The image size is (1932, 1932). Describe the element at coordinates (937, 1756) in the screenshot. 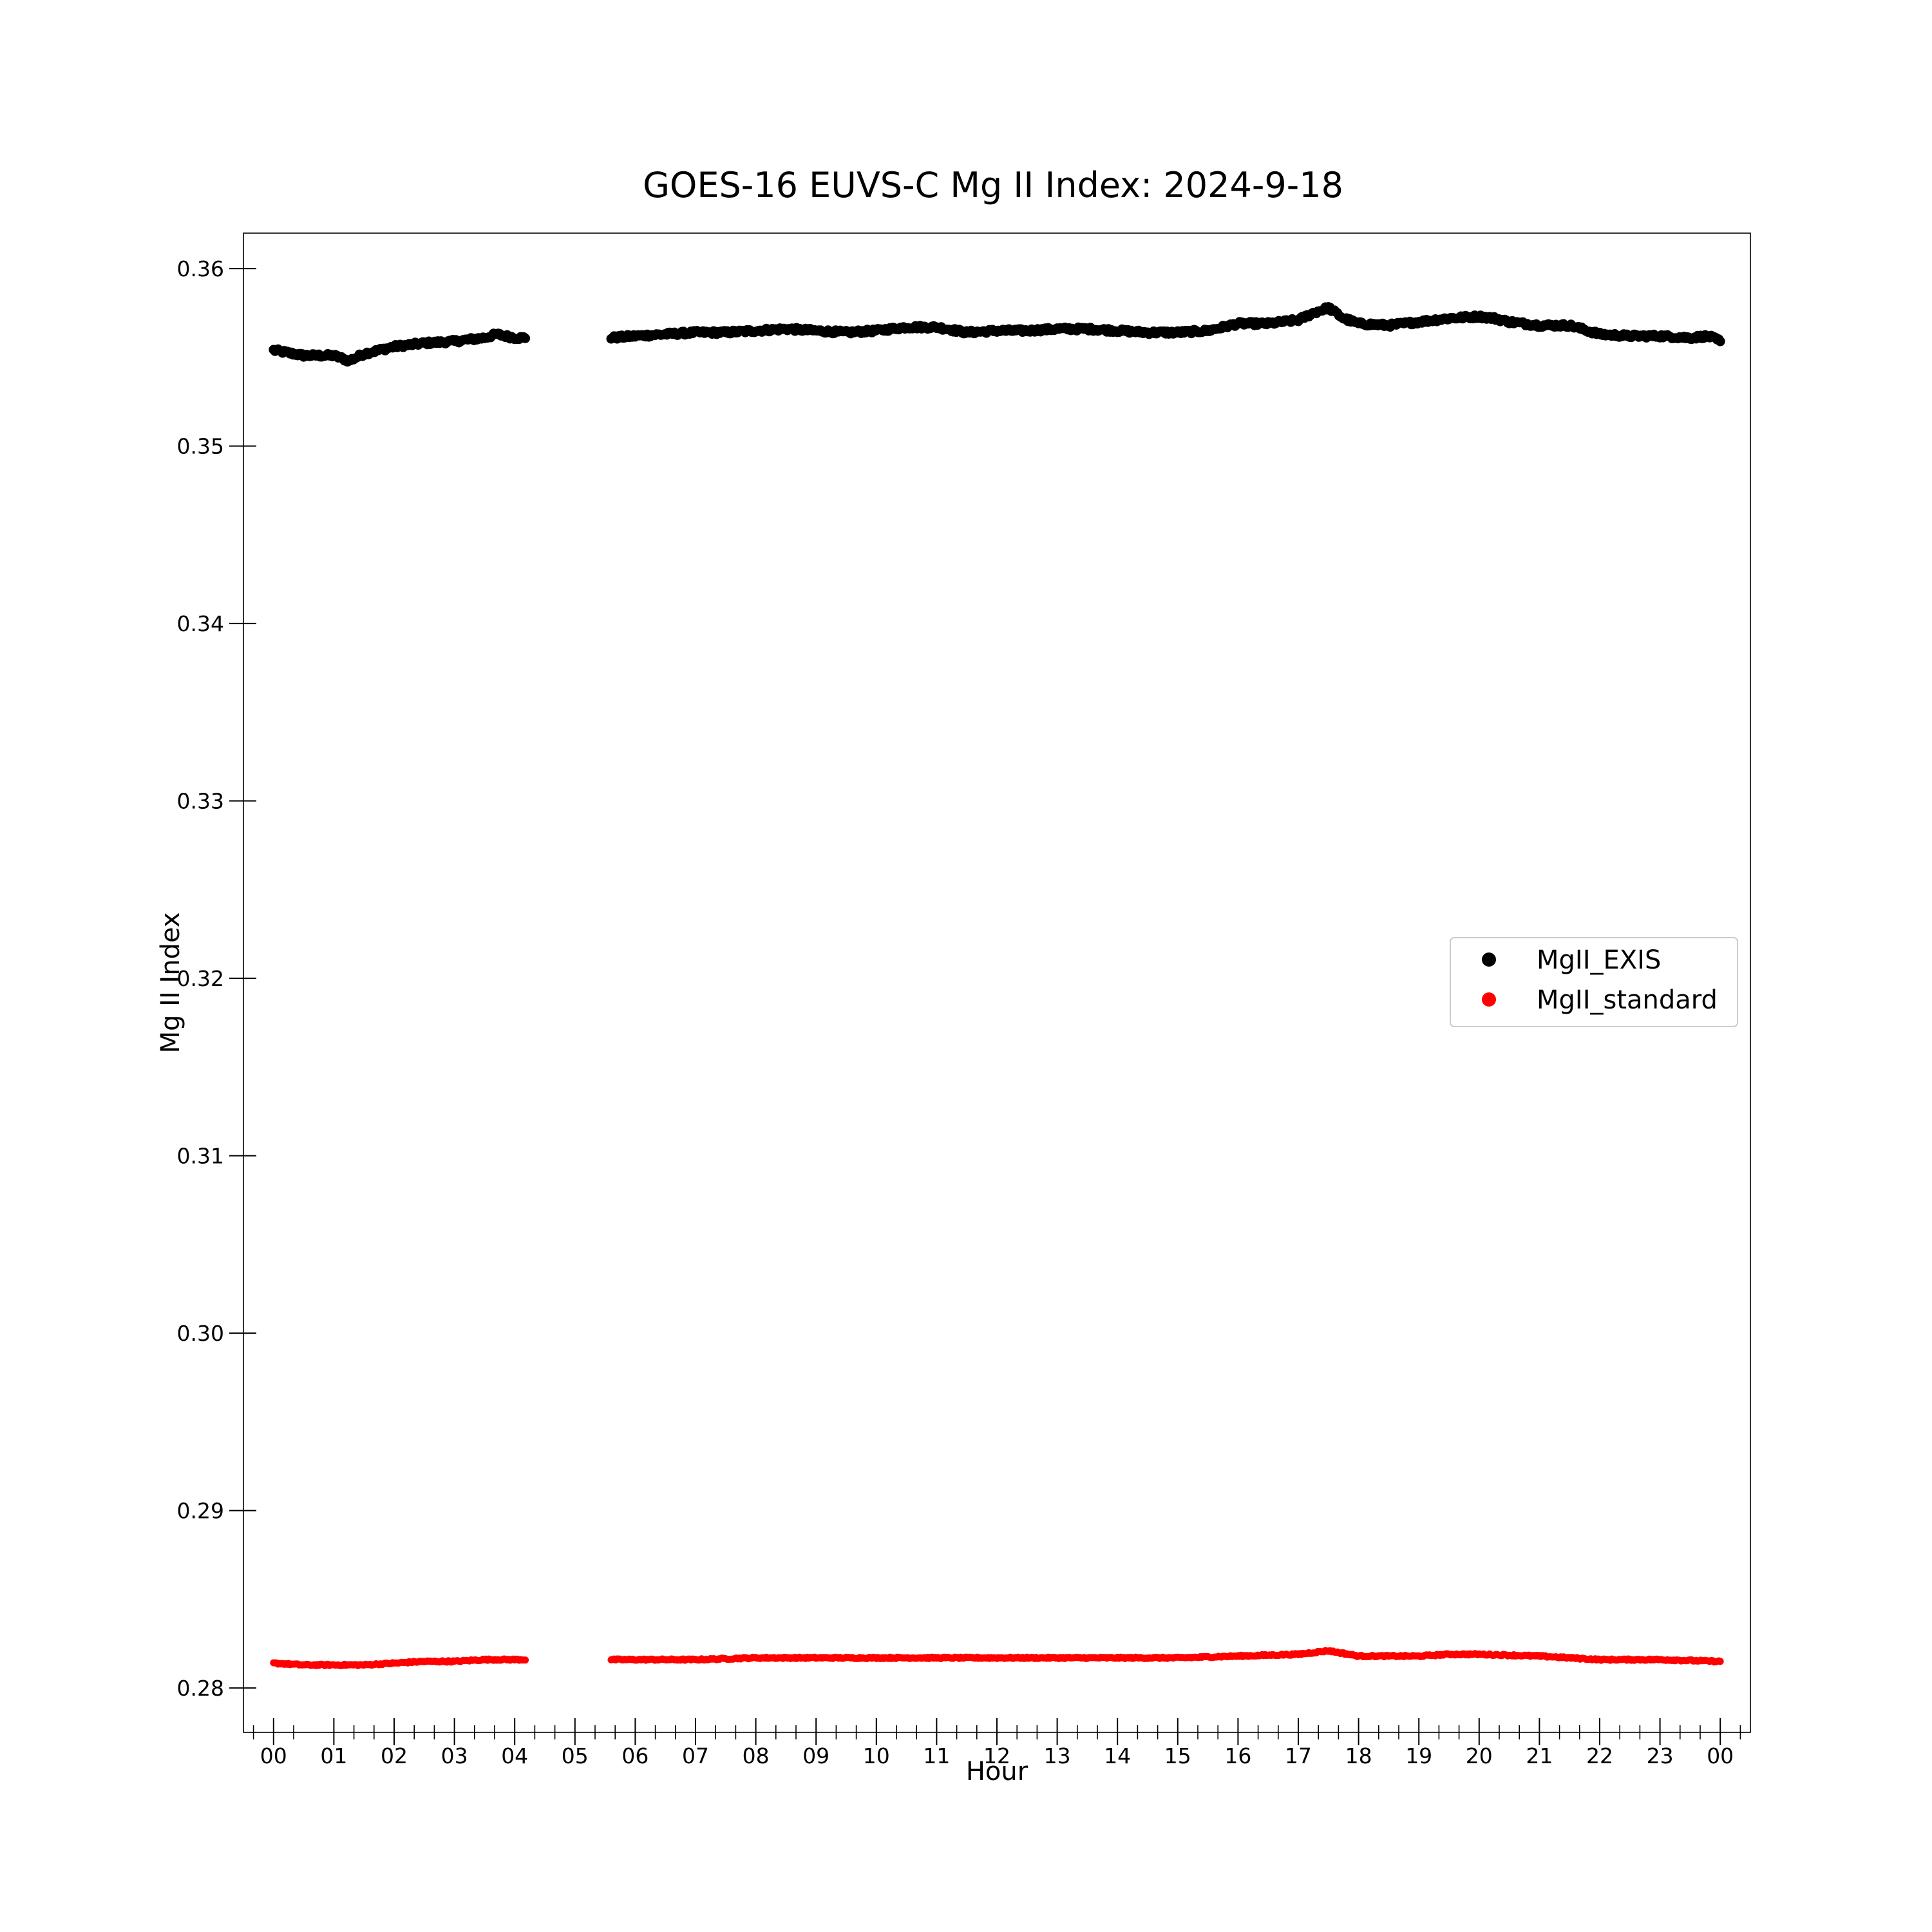

I see `x-tick-label: 11` at that location.